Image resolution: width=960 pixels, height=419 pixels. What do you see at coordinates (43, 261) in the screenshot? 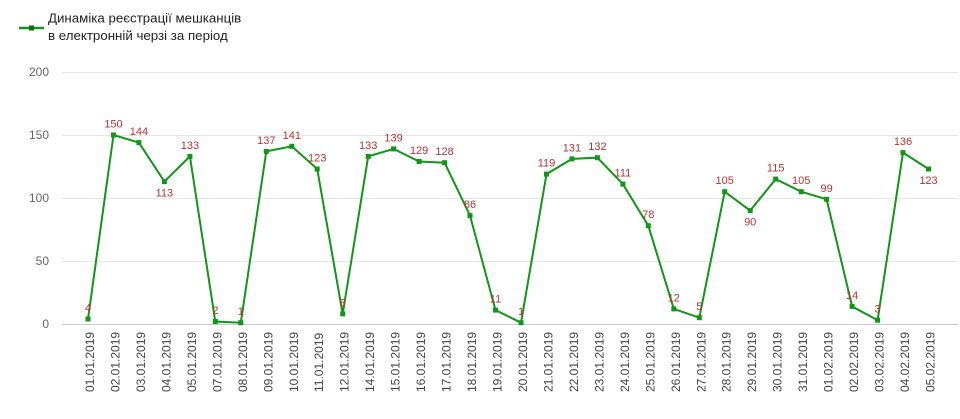
I see `svg-text: 50` at bounding box center [43, 261].